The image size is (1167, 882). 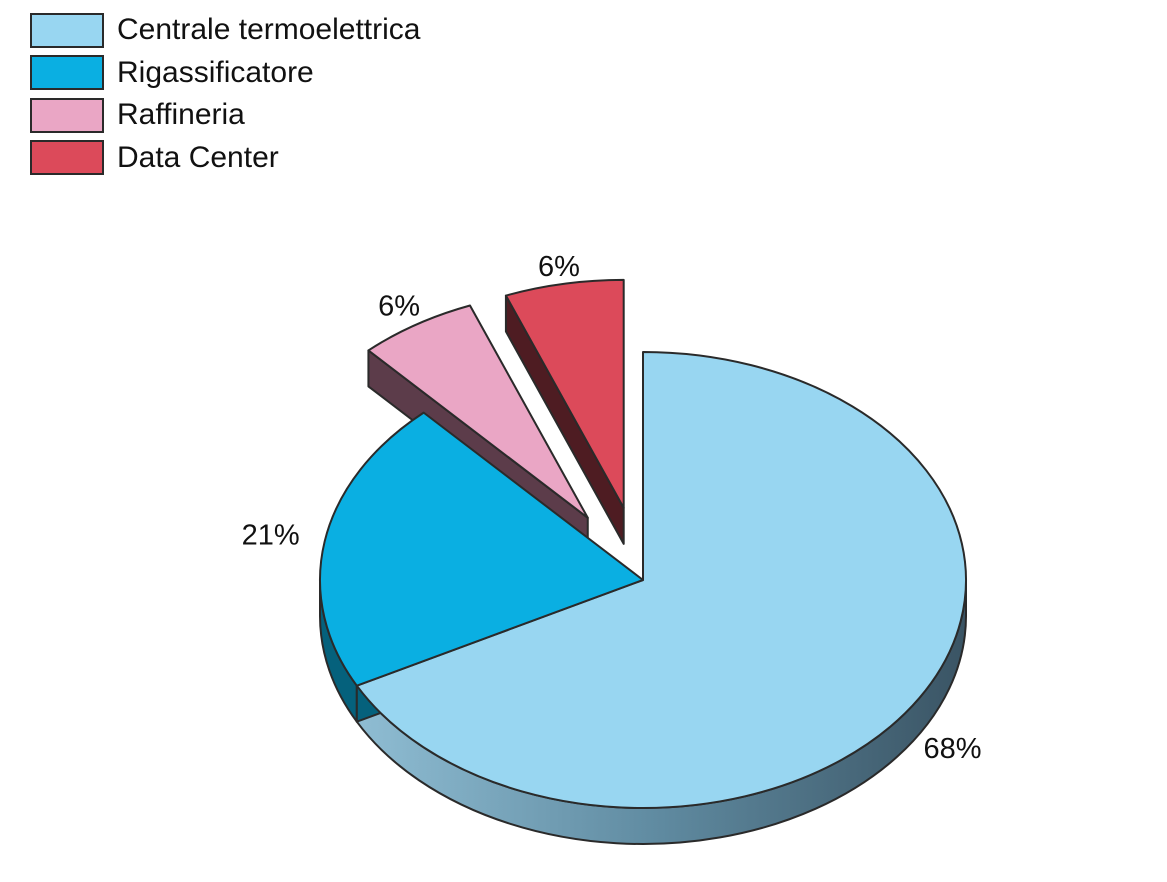 I want to click on slice-value-label: 68%, so click(x=952, y=749).